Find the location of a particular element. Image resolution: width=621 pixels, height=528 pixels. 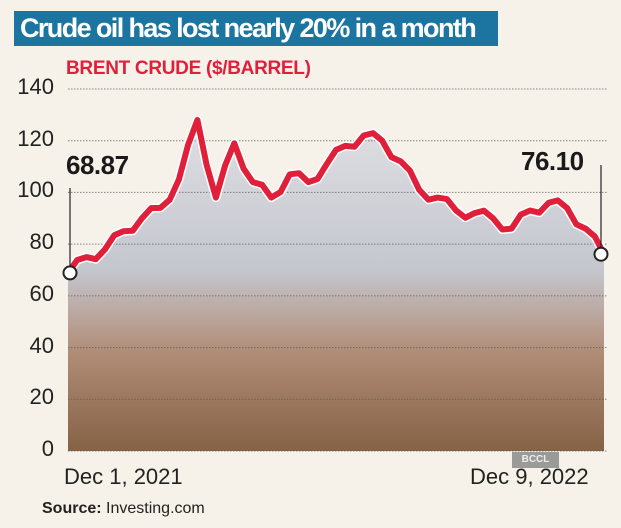

photo-credit: BCCL is located at coordinates (535, 460).